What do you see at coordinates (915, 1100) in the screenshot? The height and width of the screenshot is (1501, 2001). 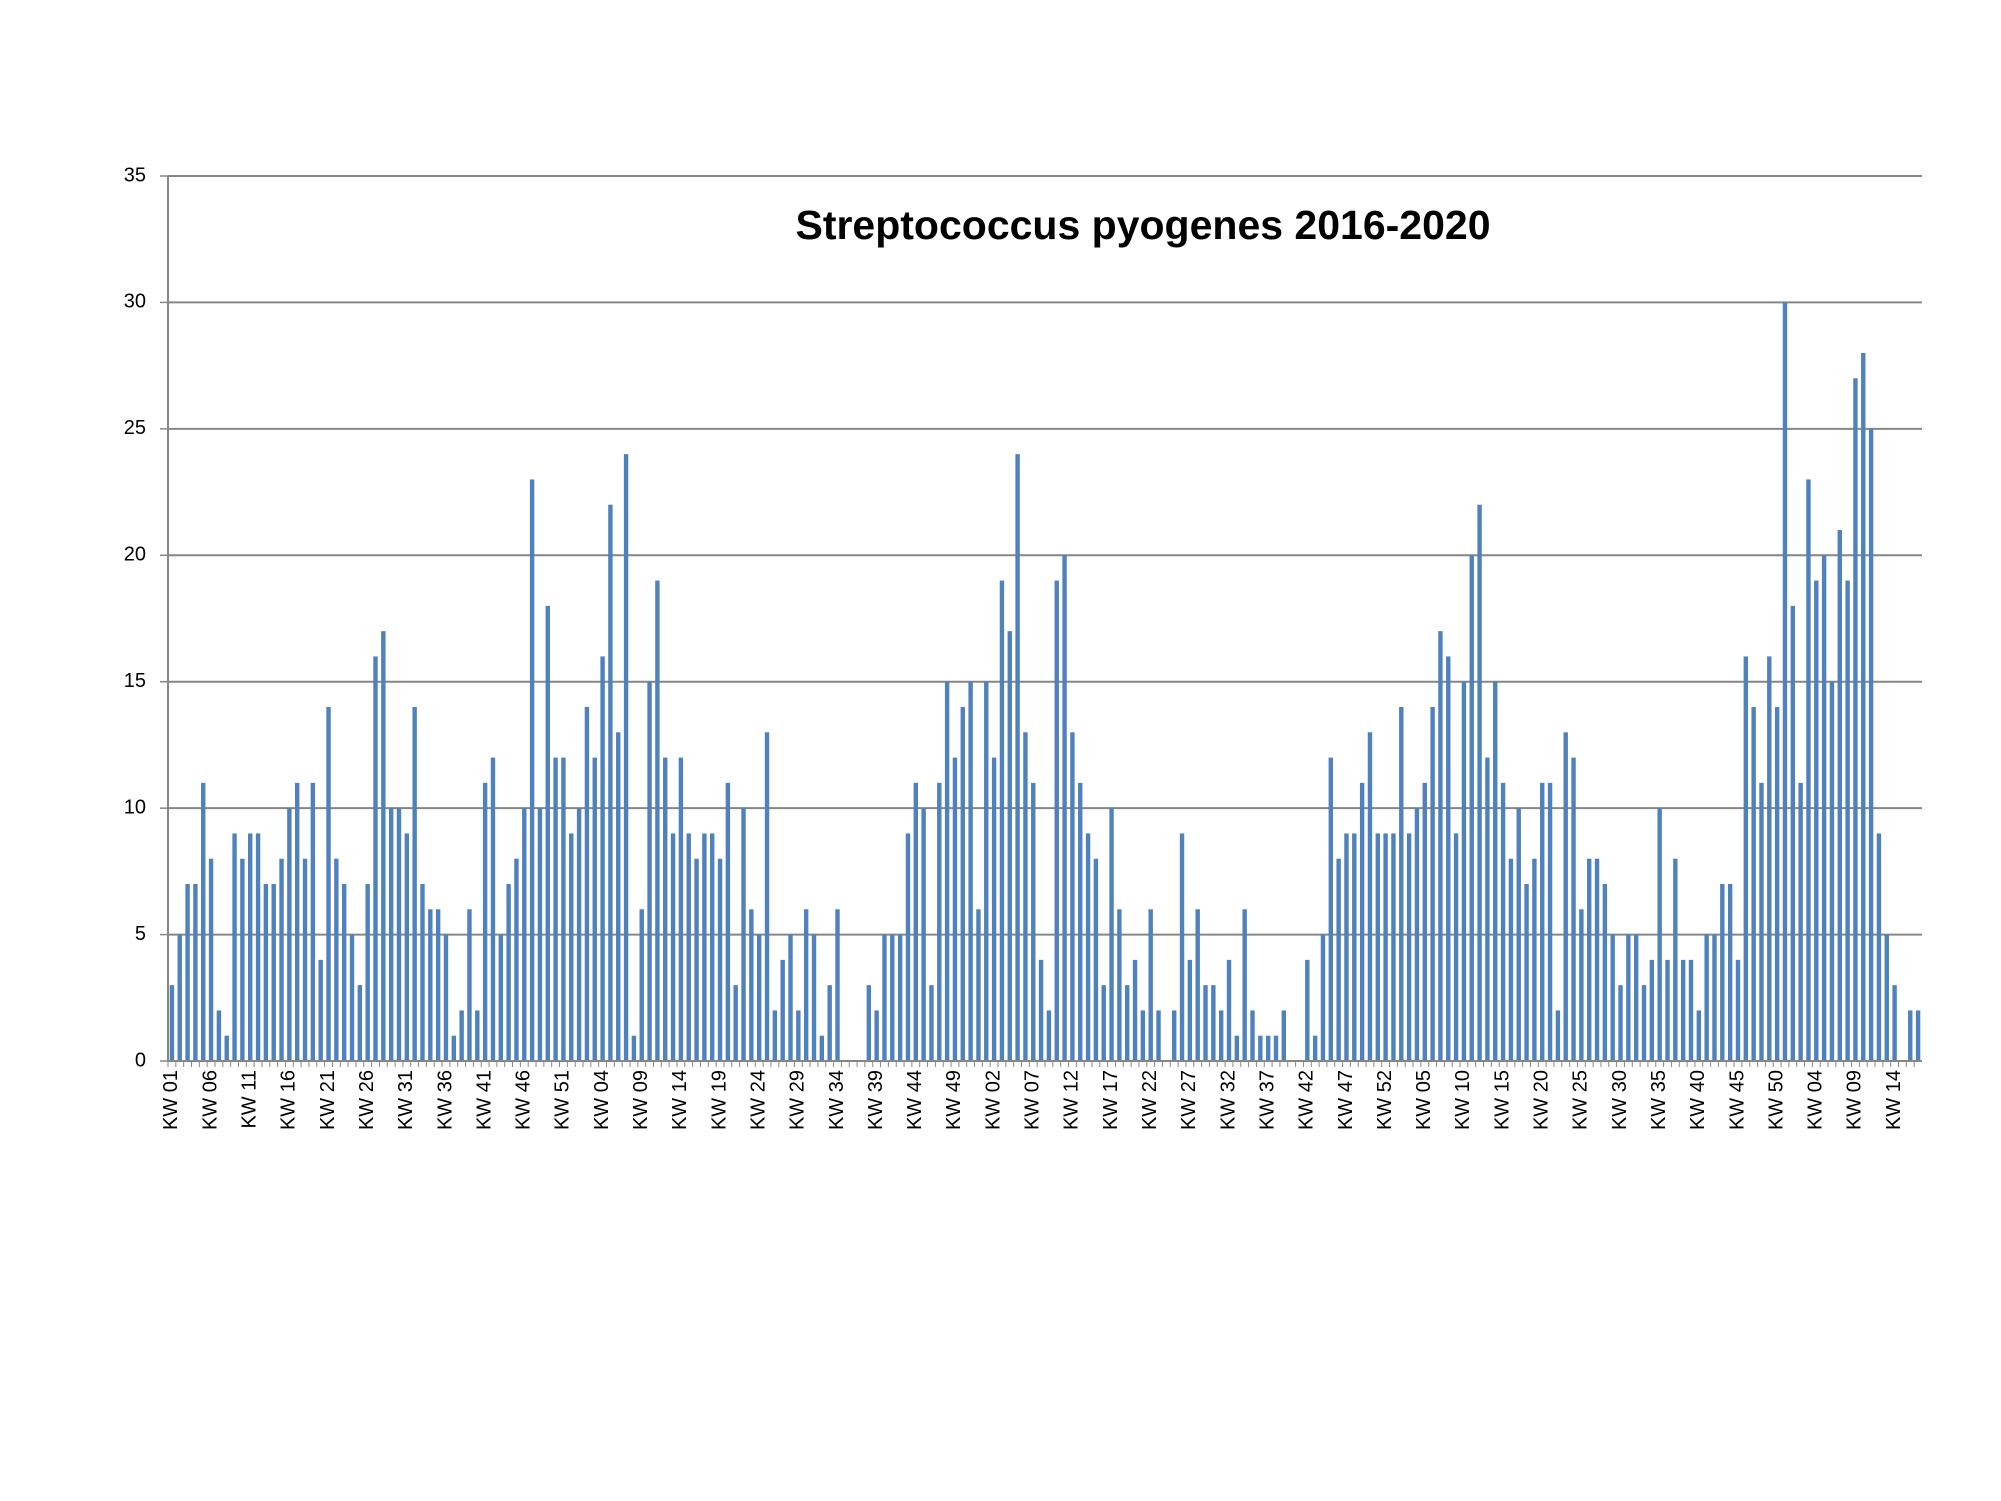 I see `x-tick-label: KW 44` at bounding box center [915, 1100].